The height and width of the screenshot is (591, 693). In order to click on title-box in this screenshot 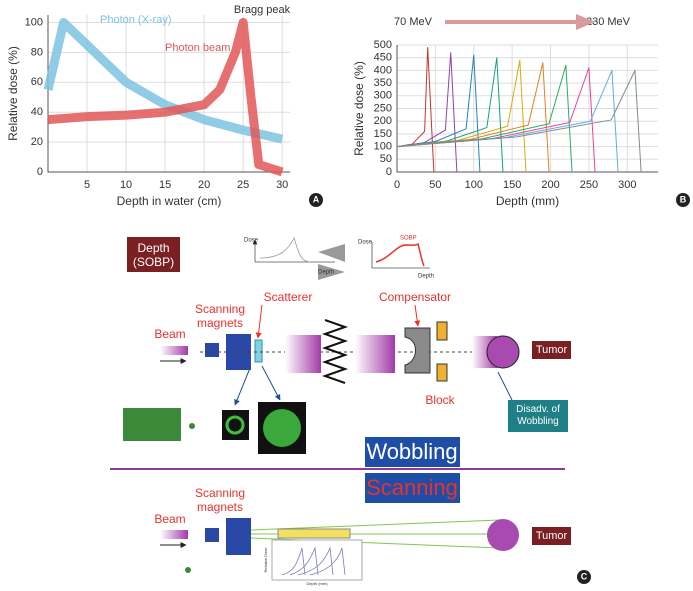, I will do `click(412, 452)`.